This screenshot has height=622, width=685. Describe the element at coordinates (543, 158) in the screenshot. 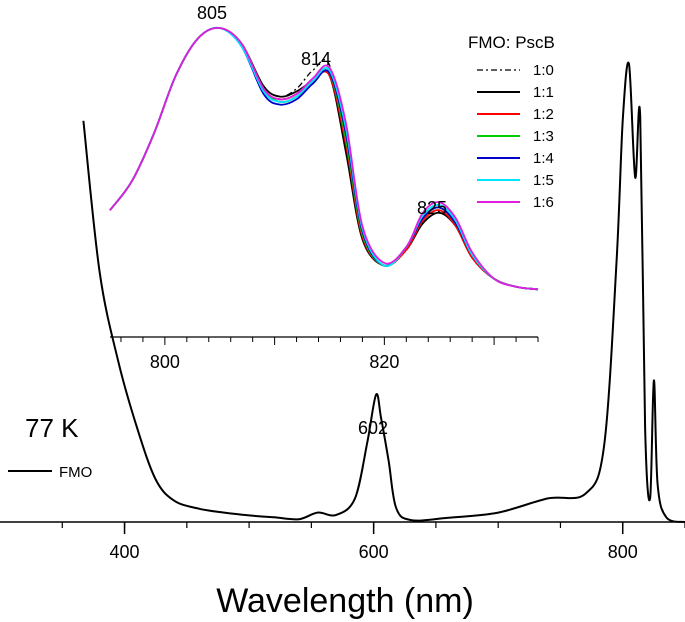

I see `legend-label-1-4: 1:4` at that location.